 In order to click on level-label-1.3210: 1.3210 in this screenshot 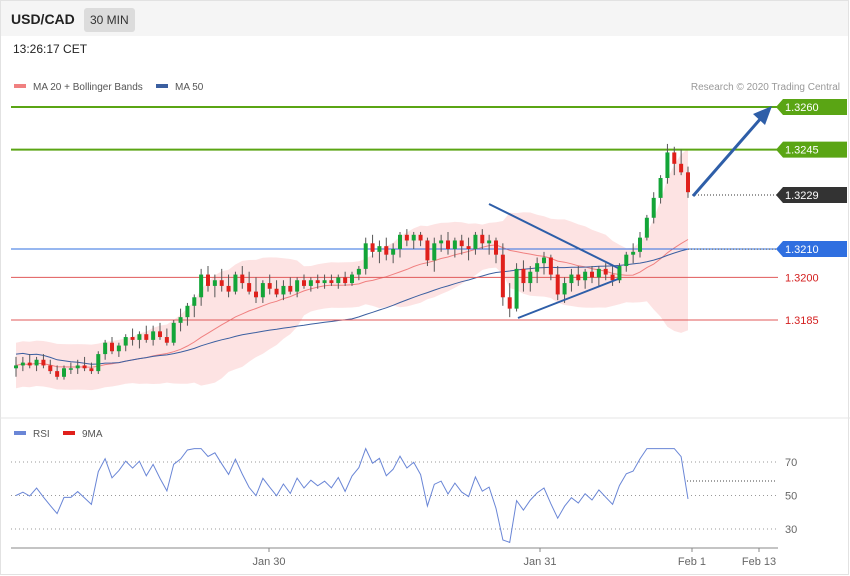, I will do `click(802, 250)`.